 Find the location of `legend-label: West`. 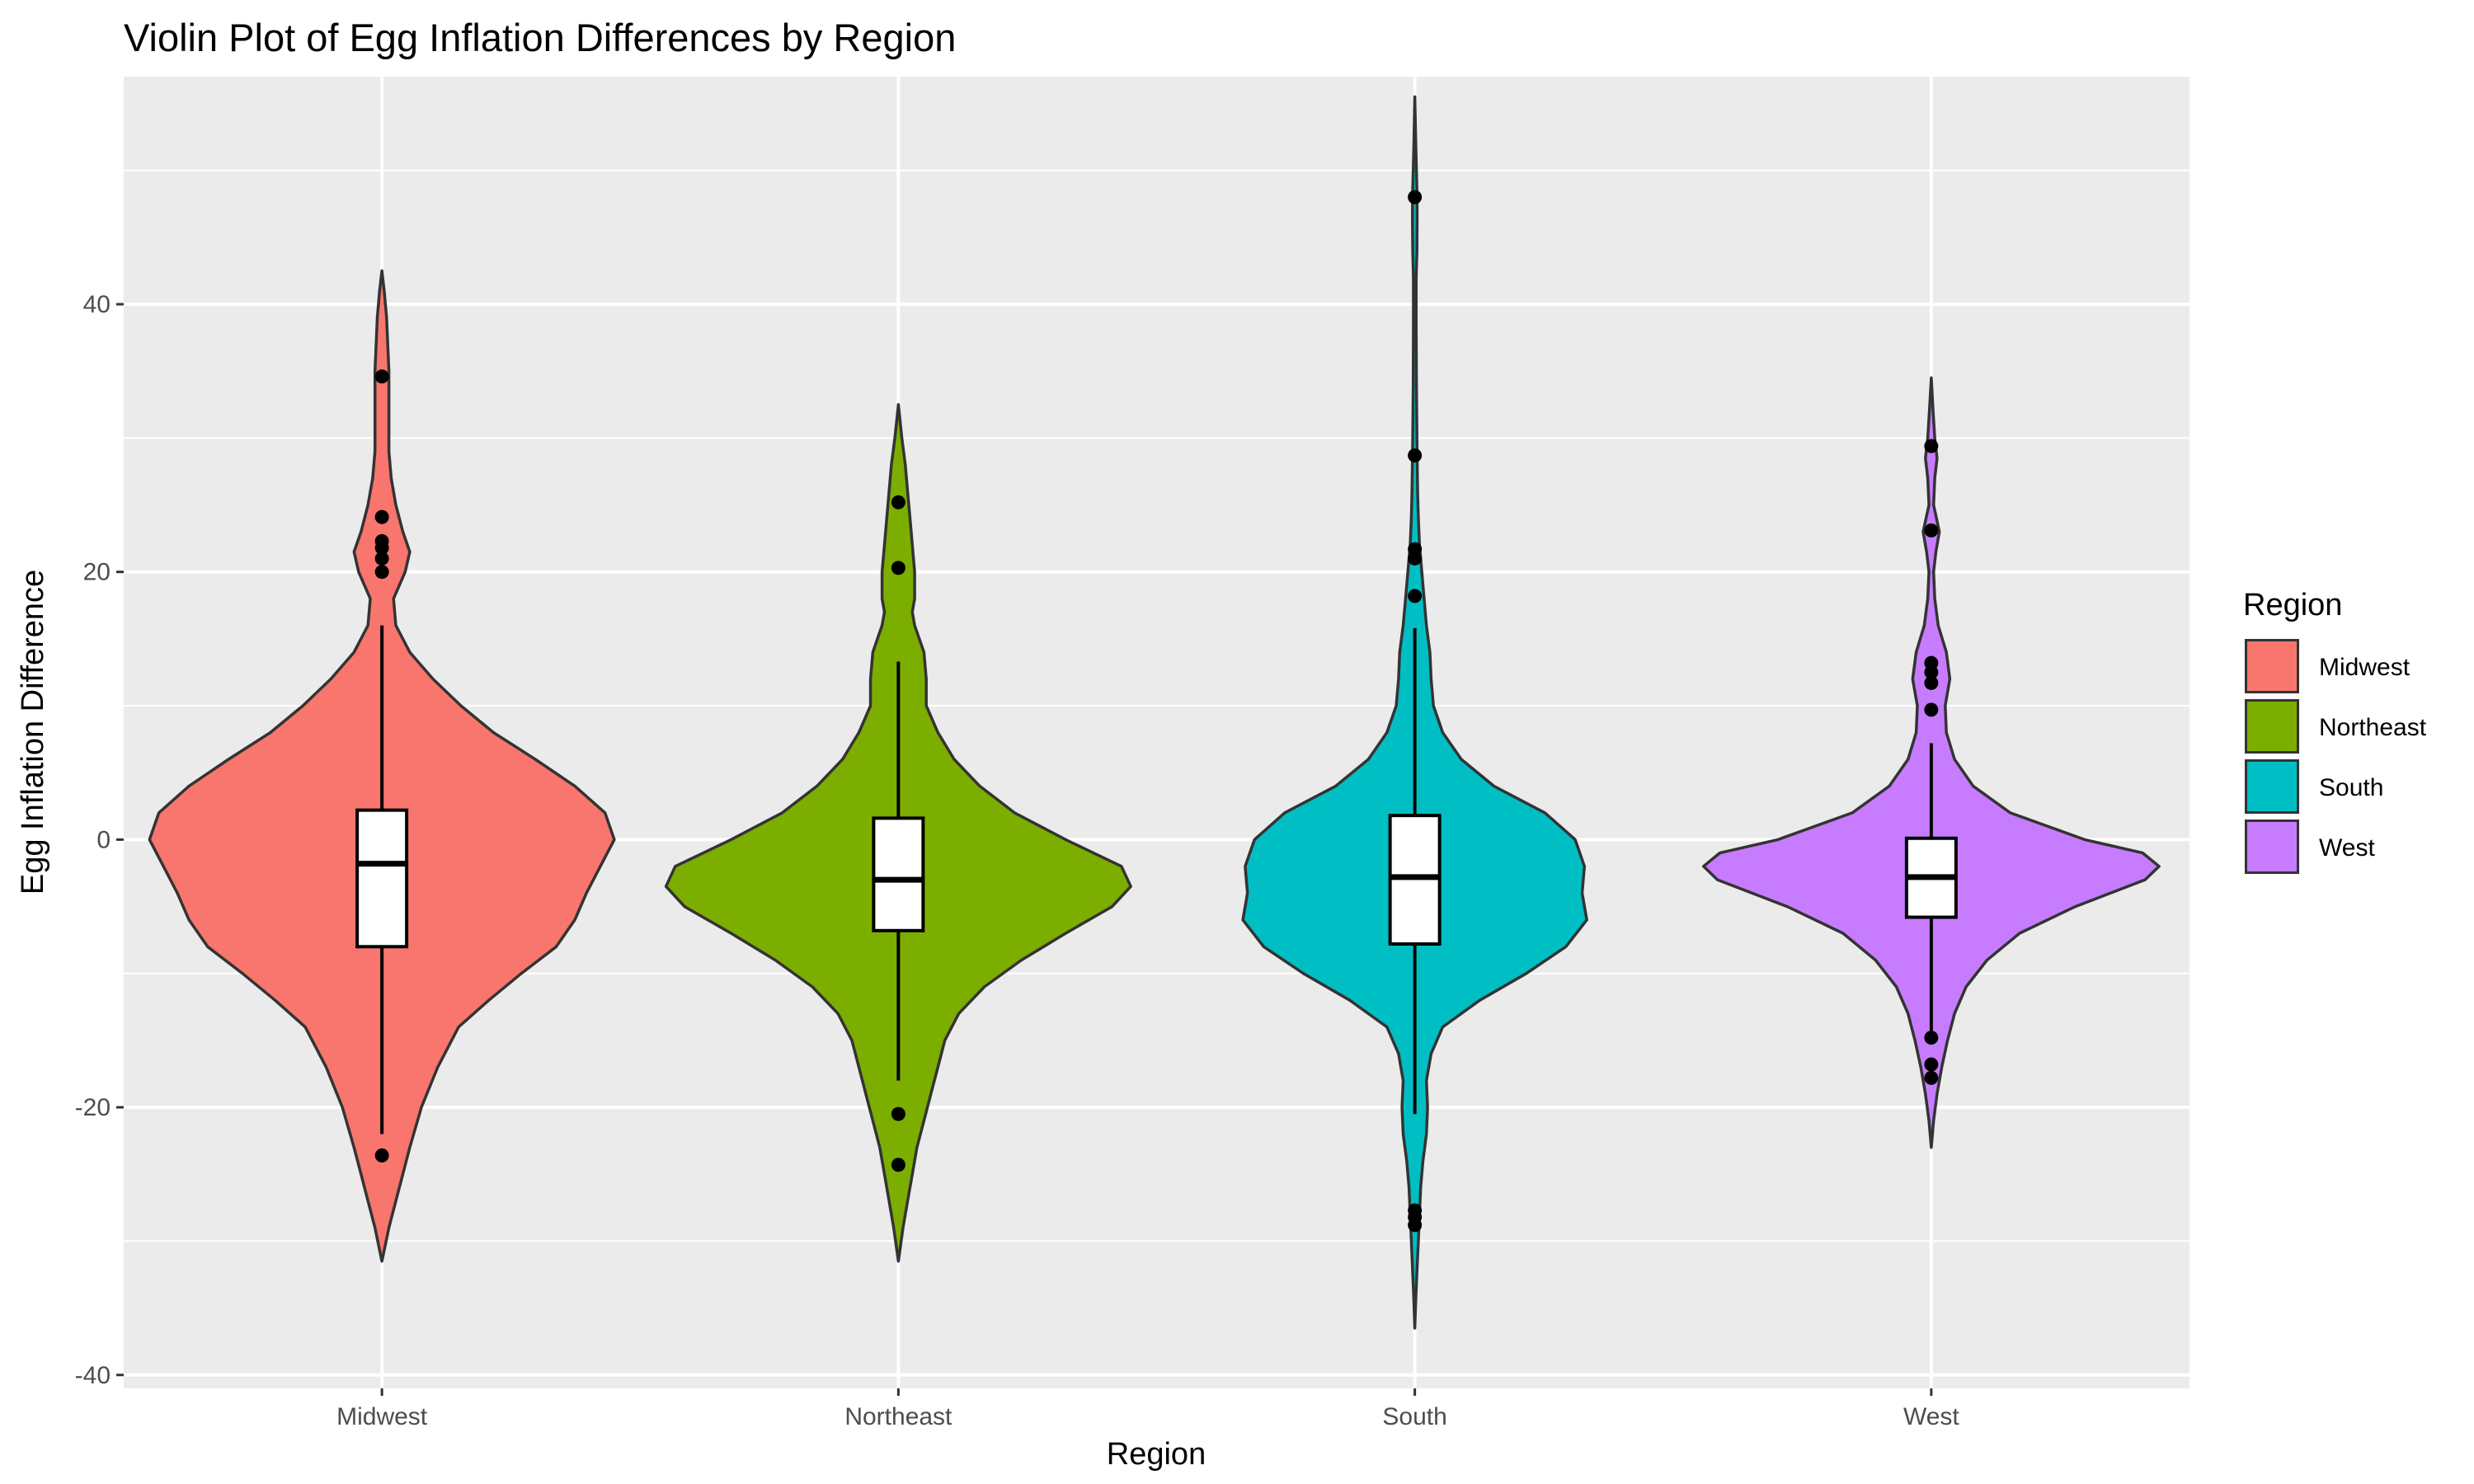

legend-label: West is located at coordinates (2347, 848).